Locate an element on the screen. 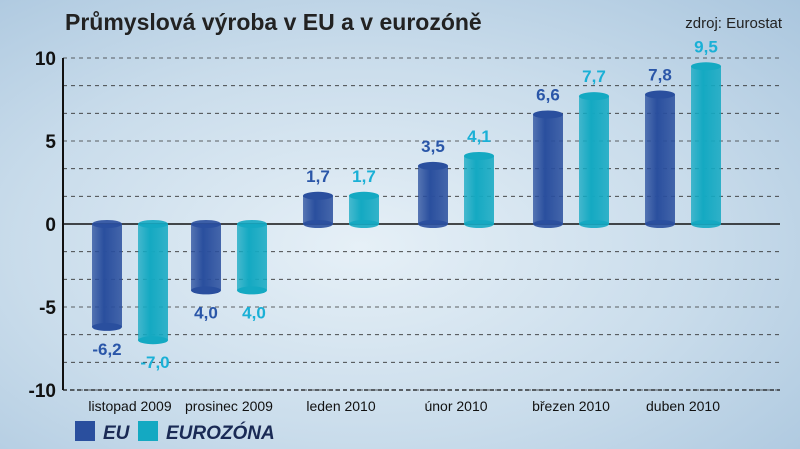 This screenshot has width=800, height=449. legend-label: EU is located at coordinates (117, 433).